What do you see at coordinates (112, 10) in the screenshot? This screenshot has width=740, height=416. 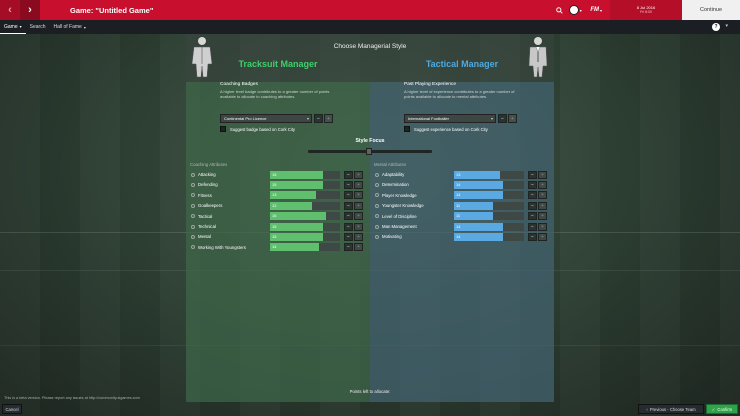 I see `game-title: Game: "Untitled Game"` at bounding box center [112, 10].